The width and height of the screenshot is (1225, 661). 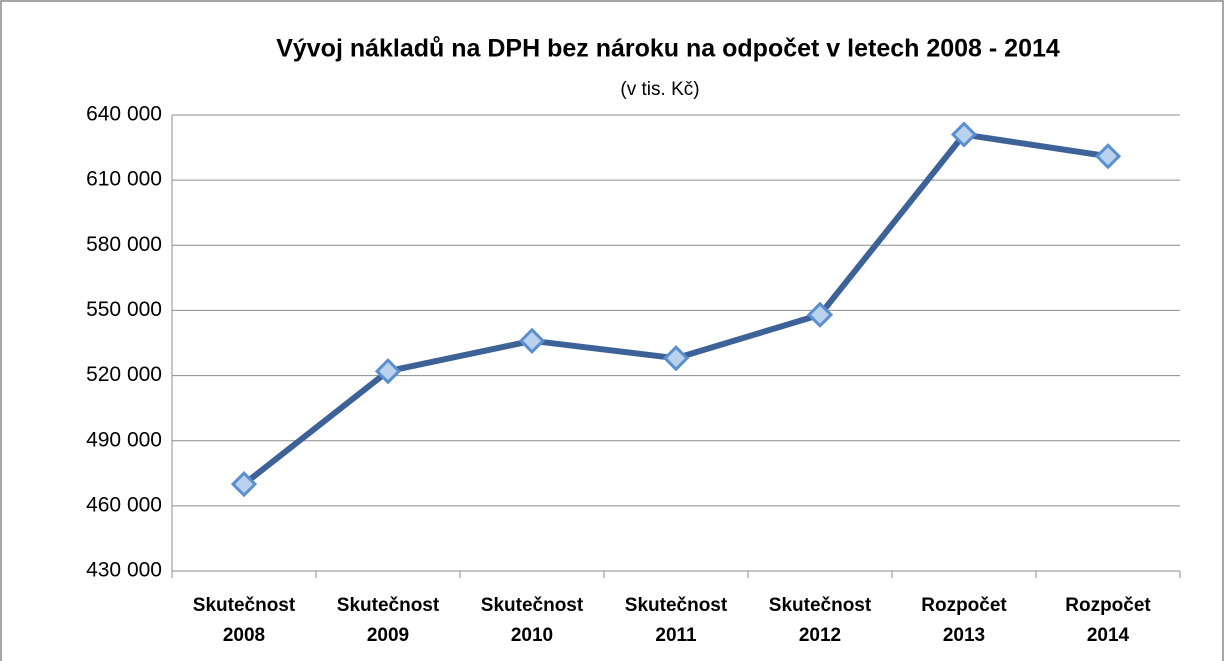 I want to click on y-tick-label: 550 000, so click(x=124, y=309).